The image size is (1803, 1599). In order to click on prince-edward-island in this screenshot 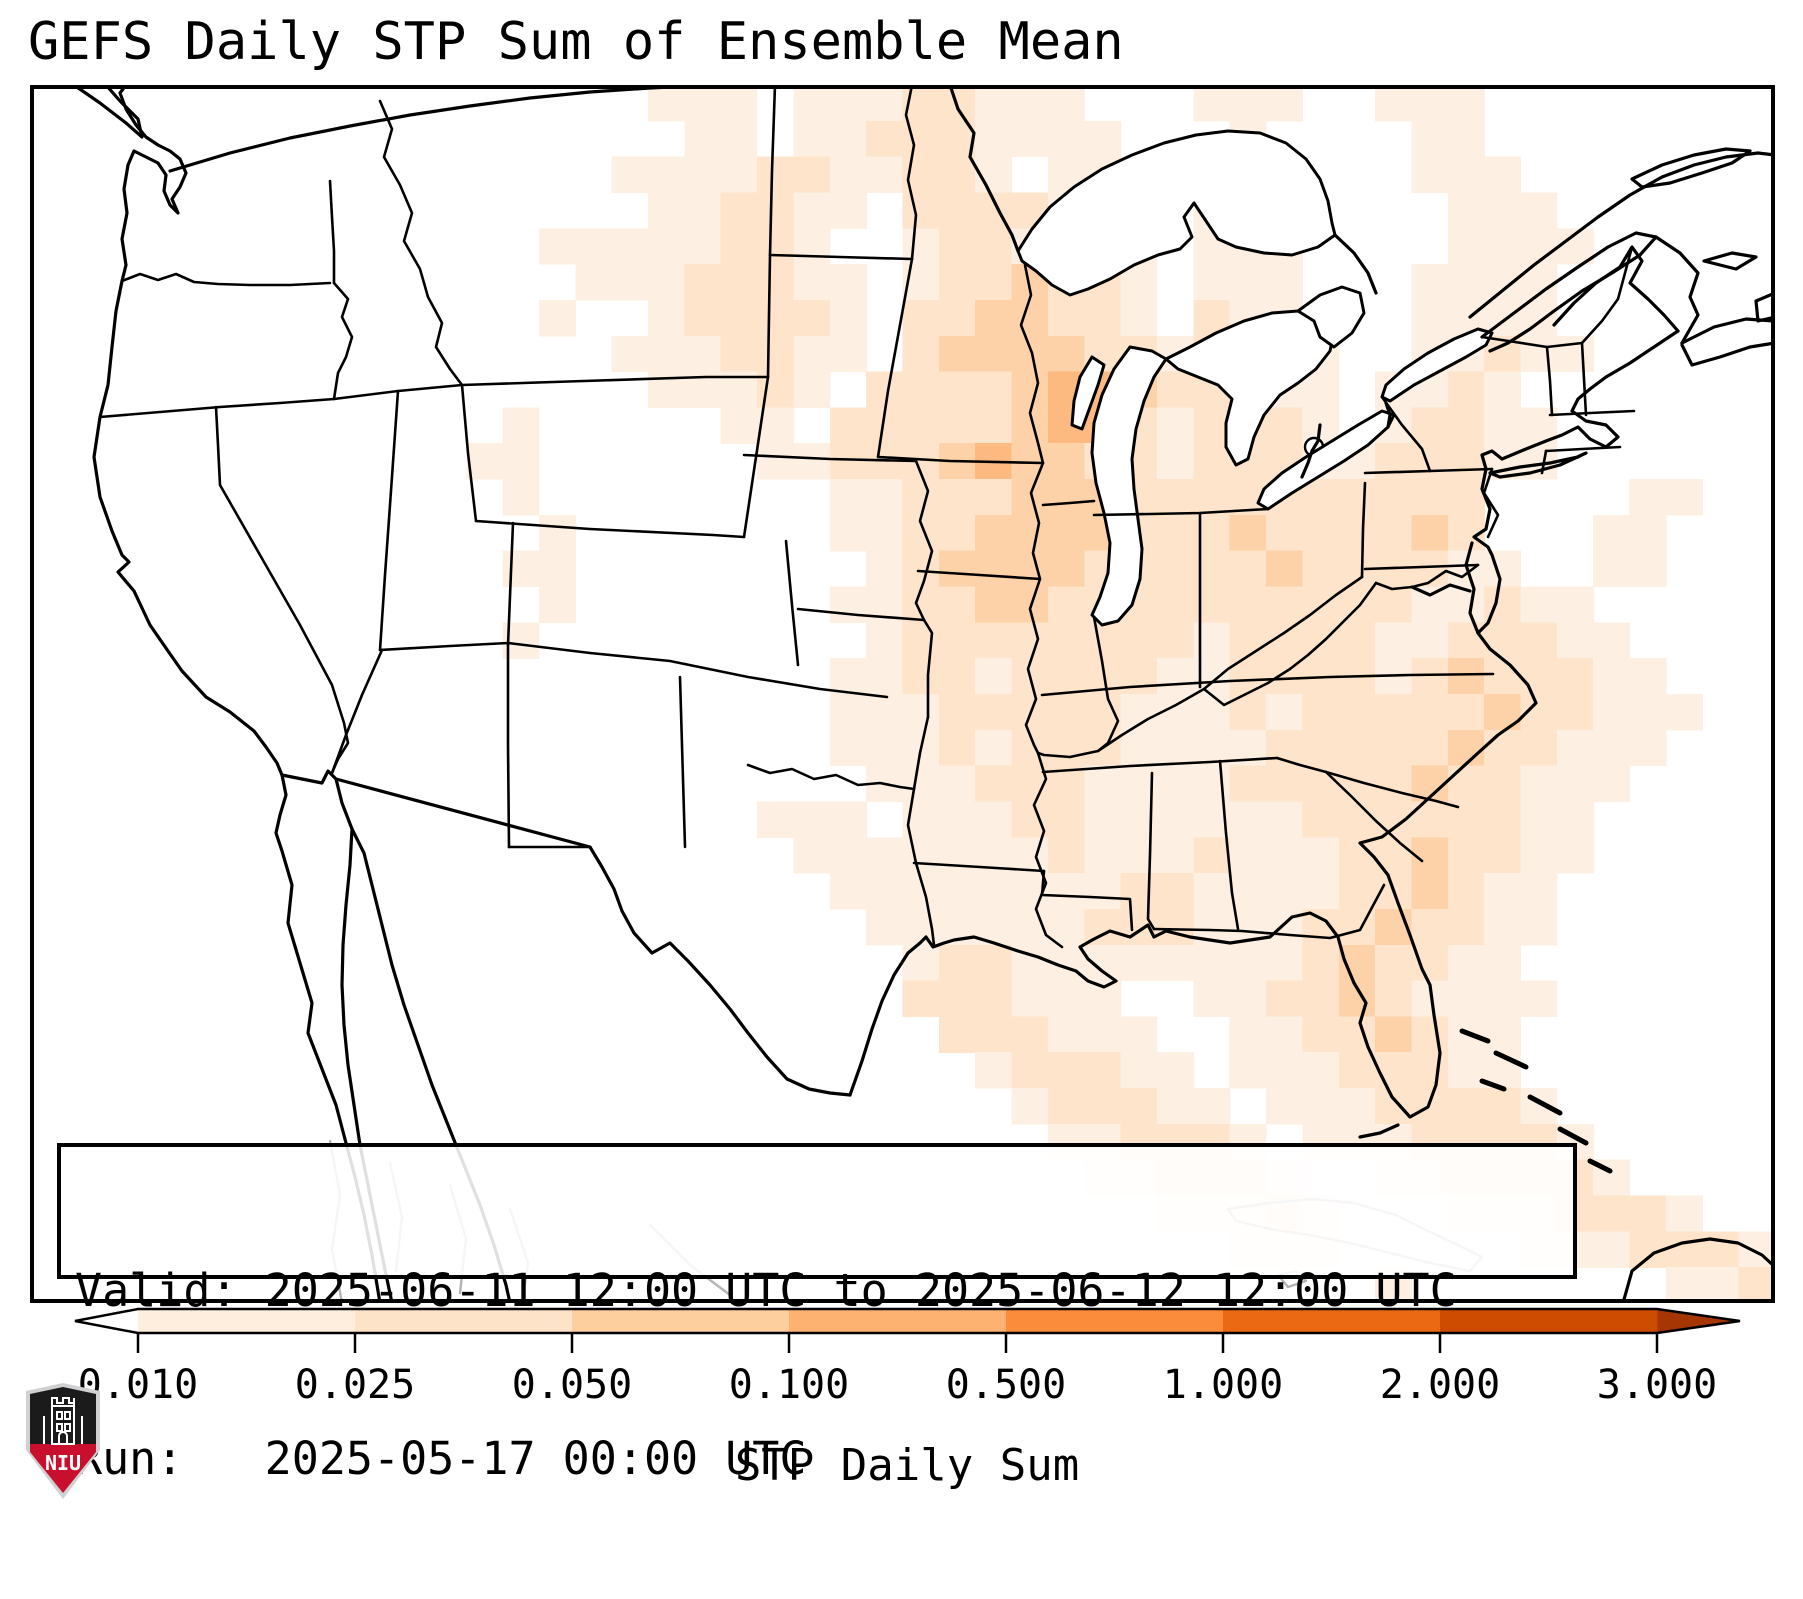, I will do `click(1730, 261)`.